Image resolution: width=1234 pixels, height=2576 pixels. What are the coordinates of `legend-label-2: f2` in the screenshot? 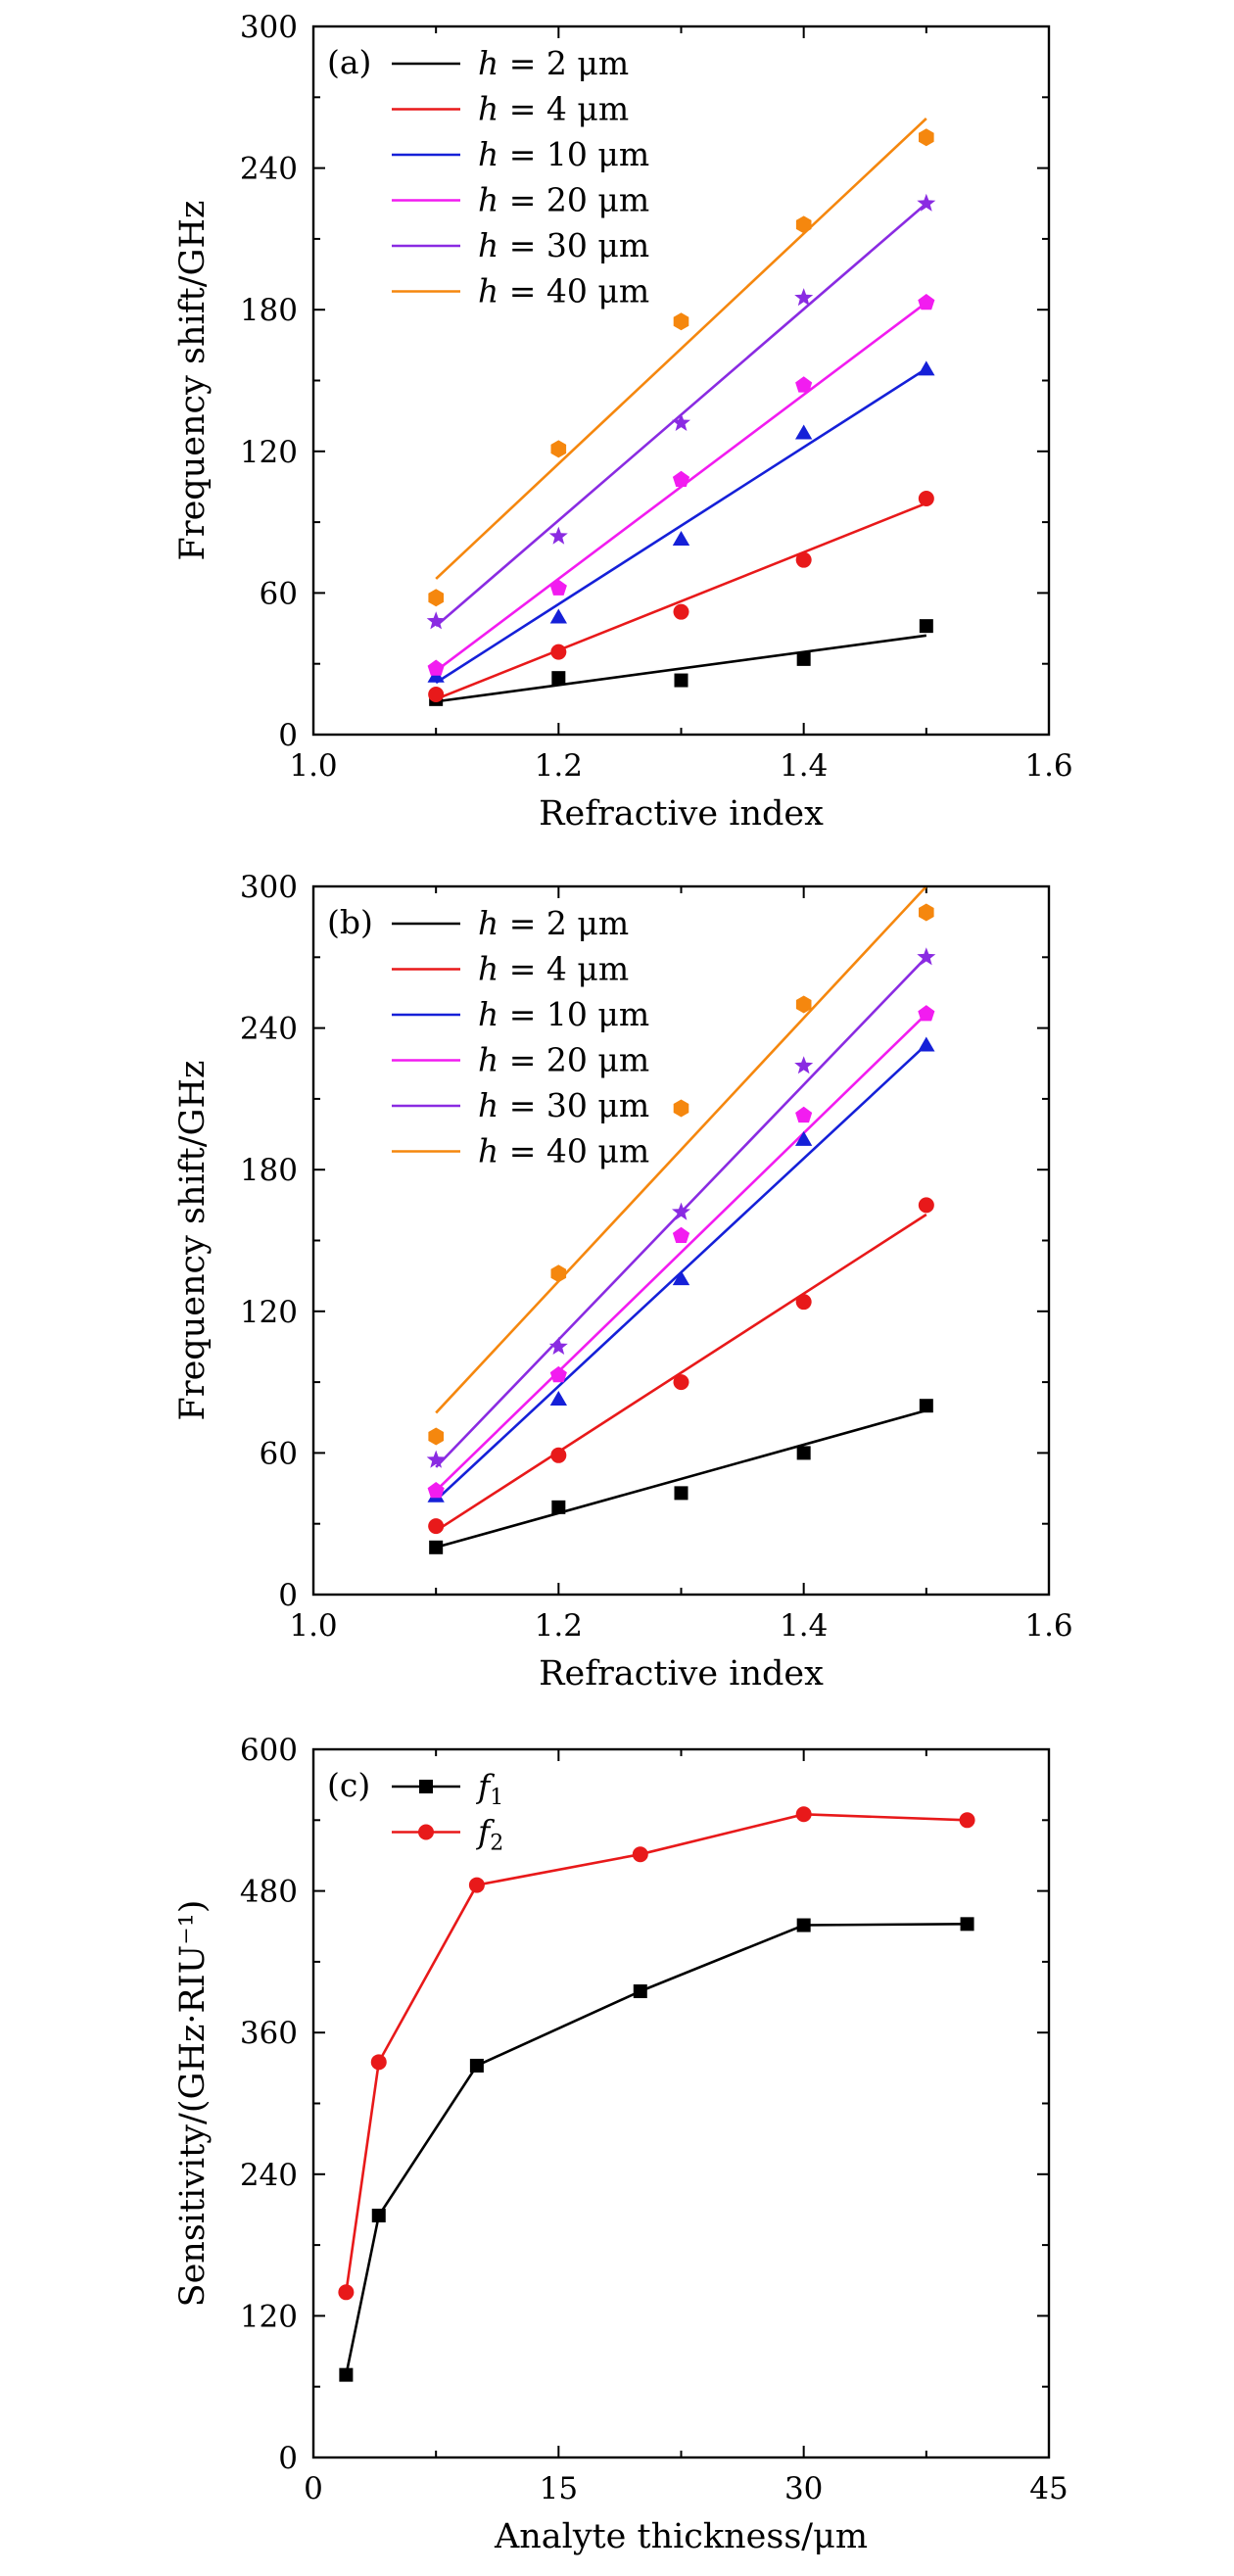 It's located at (489, 1834).